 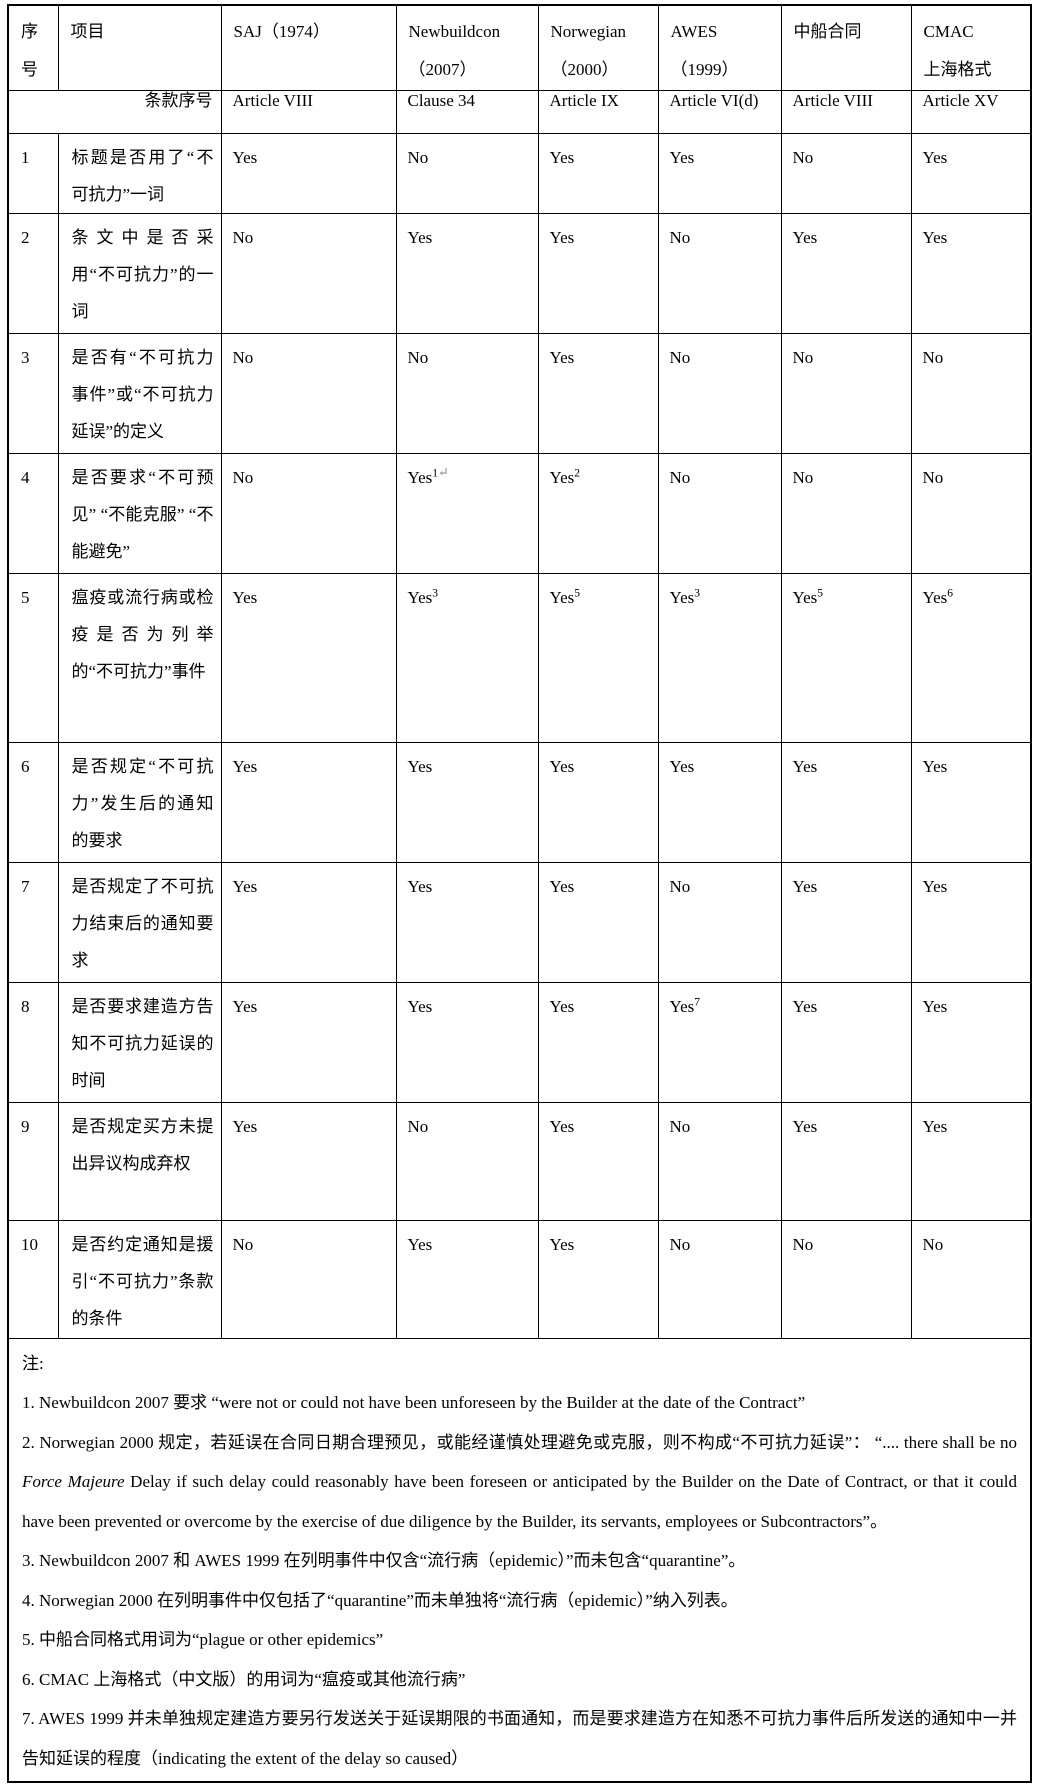 What do you see at coordinates (139, 1279) in the screenshot?
I see `row-item-label: 是否约定通知是援引“不可抗力”条款的条件` at bounding box center [139, 1279].